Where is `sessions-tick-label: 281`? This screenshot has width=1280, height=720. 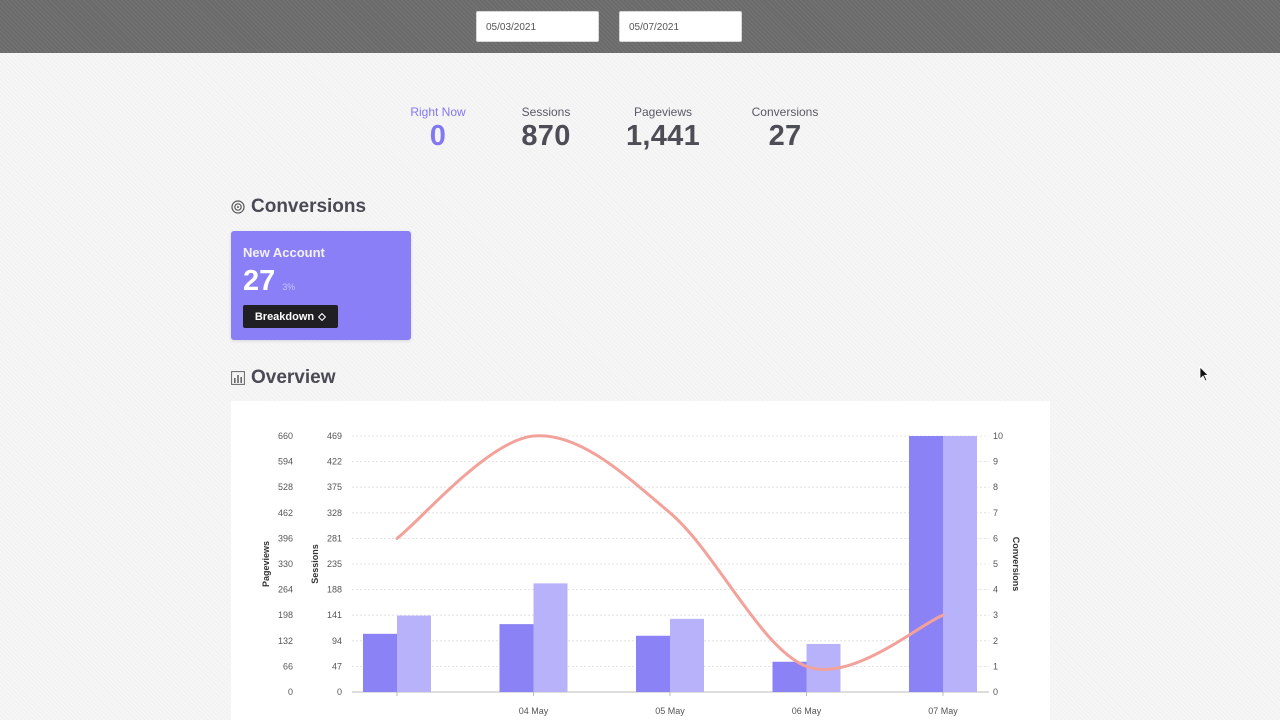
sessions-tick-label: 281 is located at coordinates (334, 538).